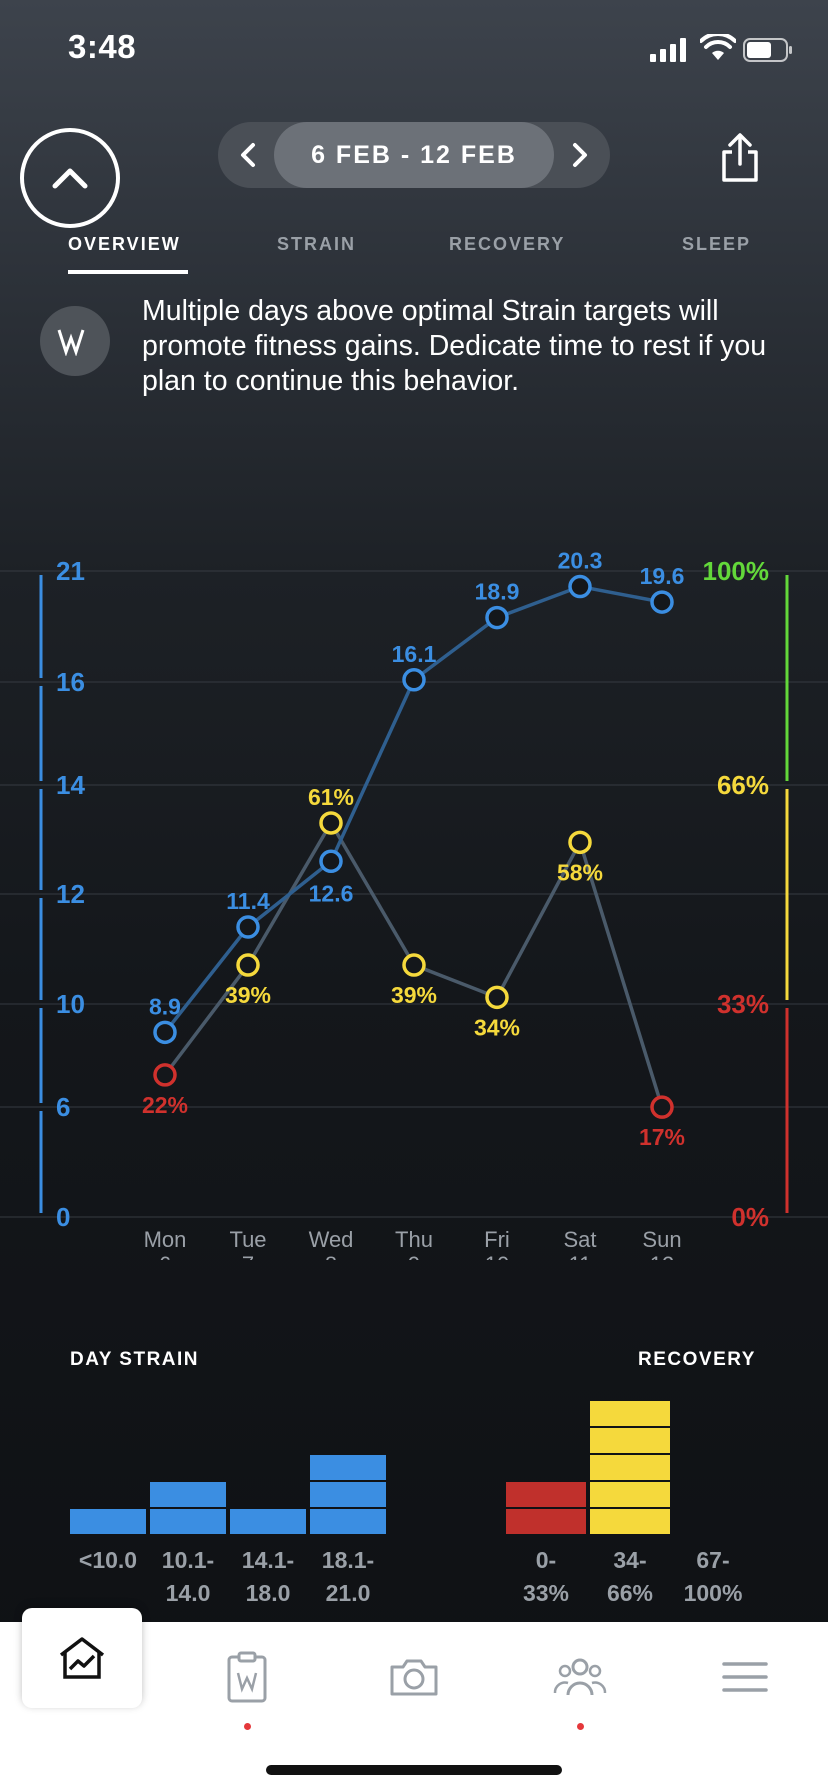 The width and height of the screenshot is (828, 1792). What do you see at coordinates (414, 1239) in the screenshot?
I see `x-axis-day-label: Thu` at bounding box center [414, 1239].